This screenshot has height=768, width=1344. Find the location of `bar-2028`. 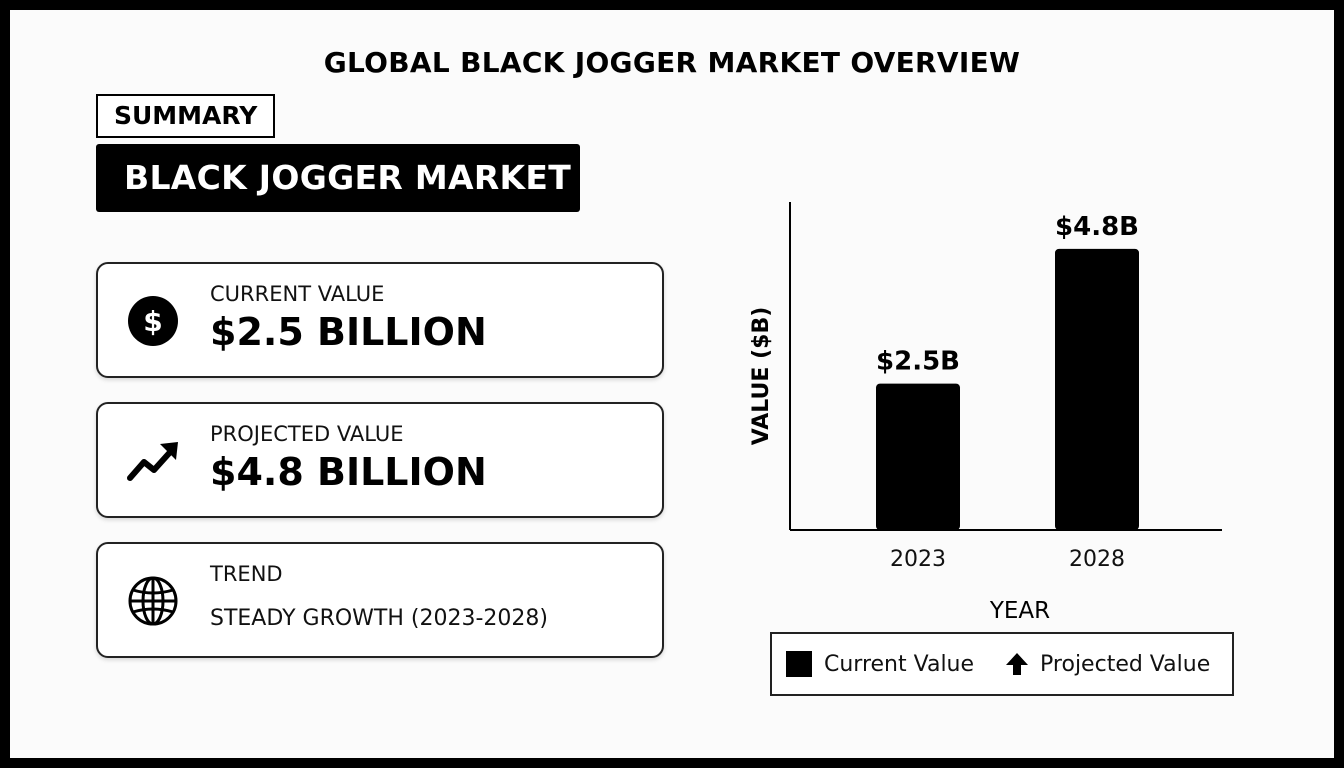

bar-2028 is located at coordinates (1097, 389).